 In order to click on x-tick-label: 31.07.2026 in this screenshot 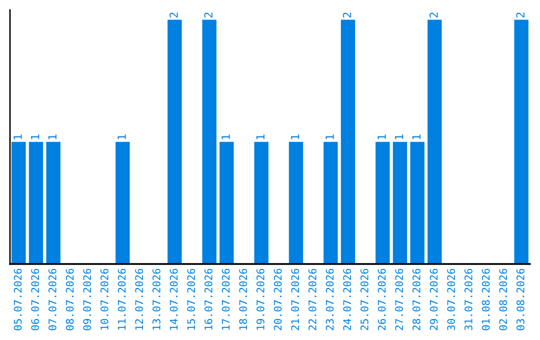, I will do `click(468, 299)`.